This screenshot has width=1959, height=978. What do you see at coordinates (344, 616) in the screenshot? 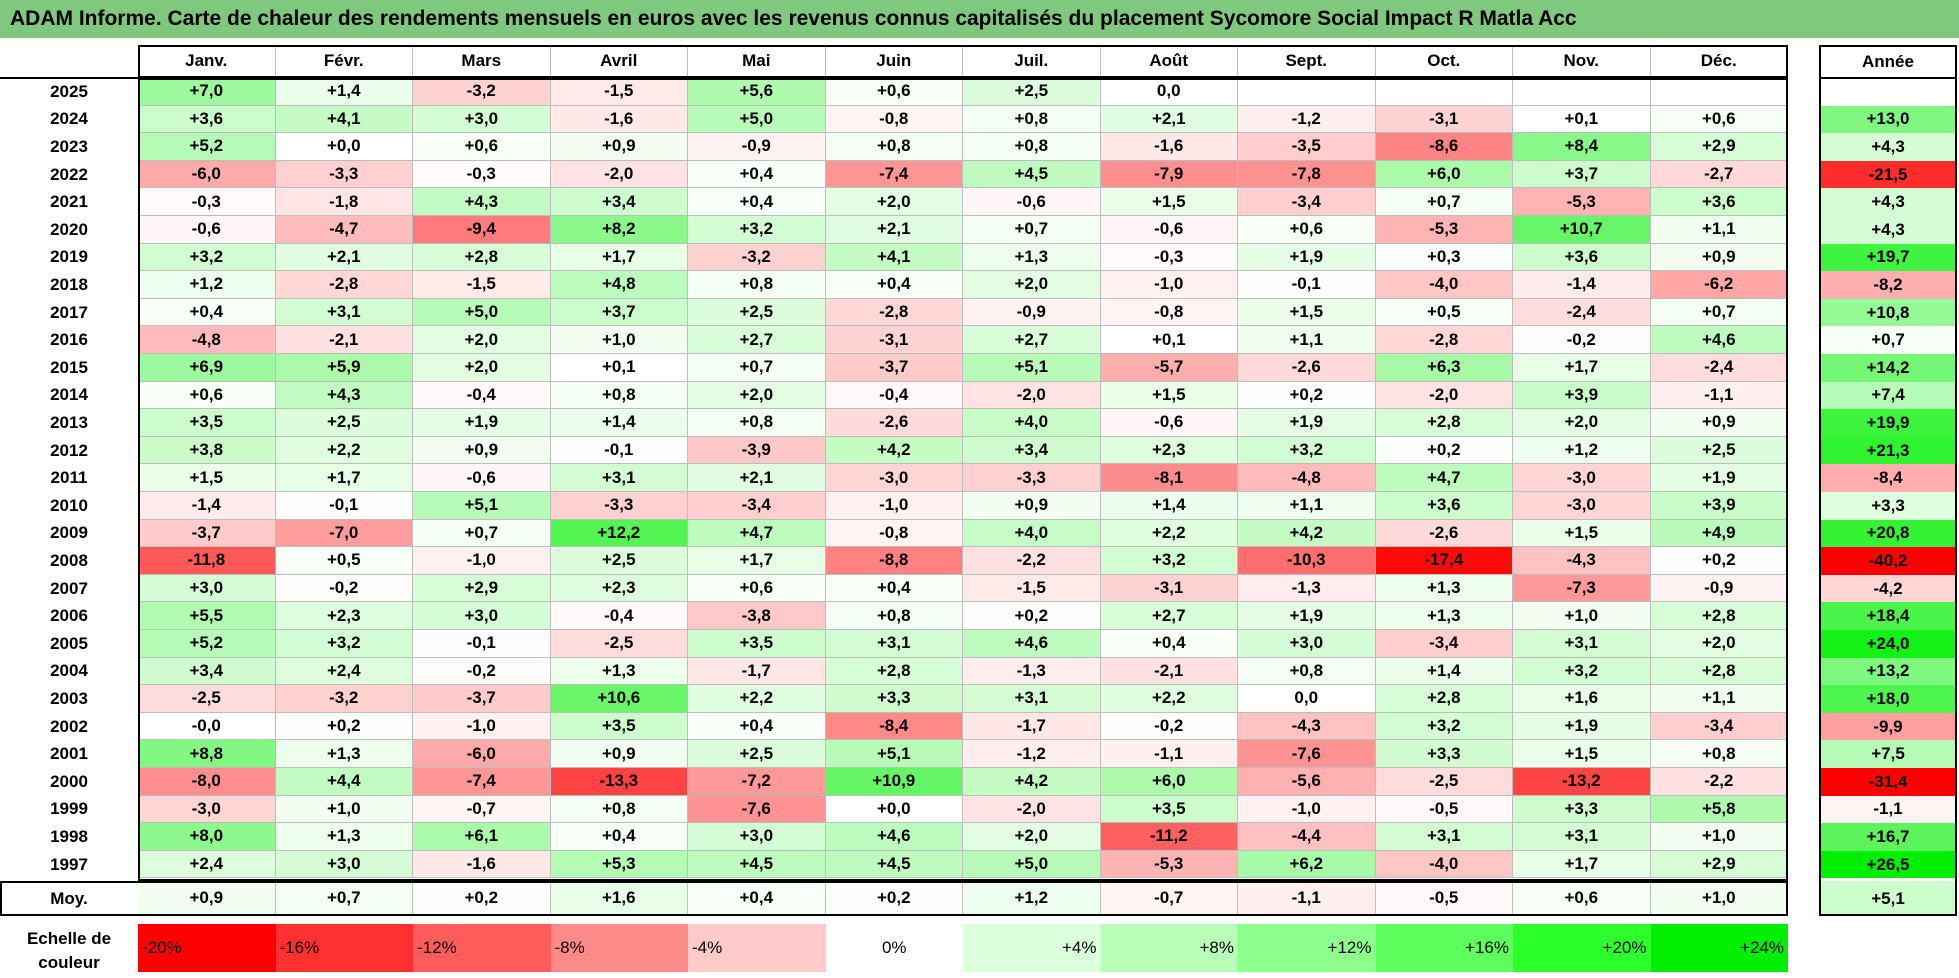
I see `heatmap-cell: +2,3` at bounding box center [344, 616].